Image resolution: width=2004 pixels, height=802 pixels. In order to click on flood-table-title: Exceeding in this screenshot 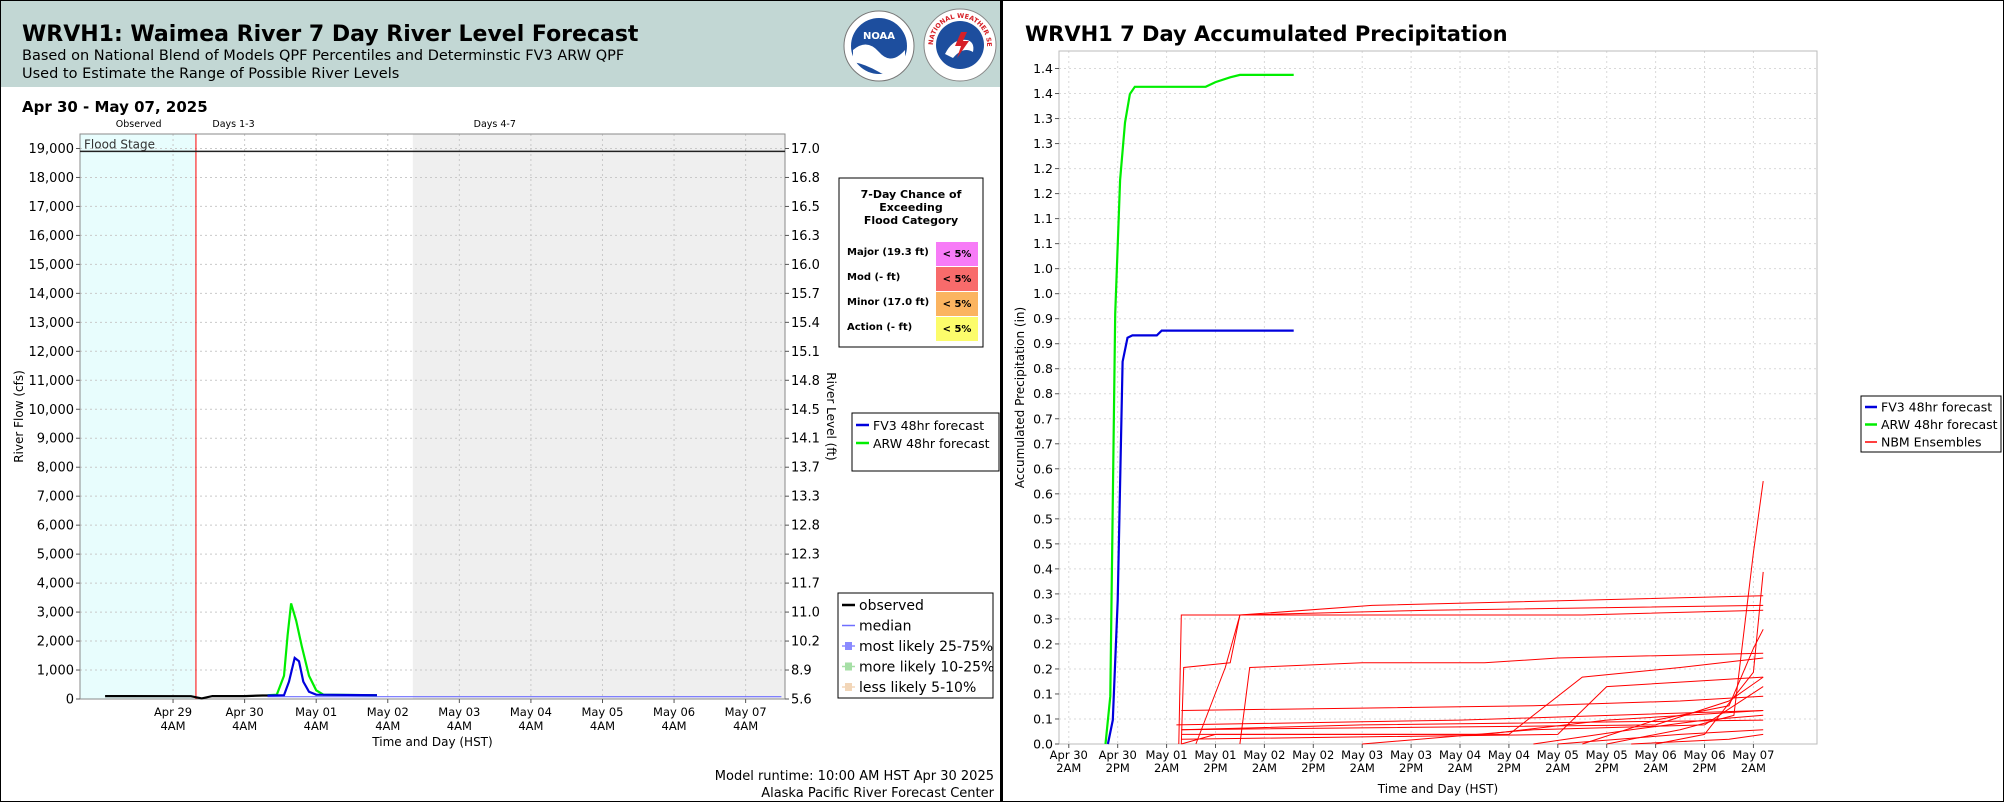, I will do `click(910, 207)`.